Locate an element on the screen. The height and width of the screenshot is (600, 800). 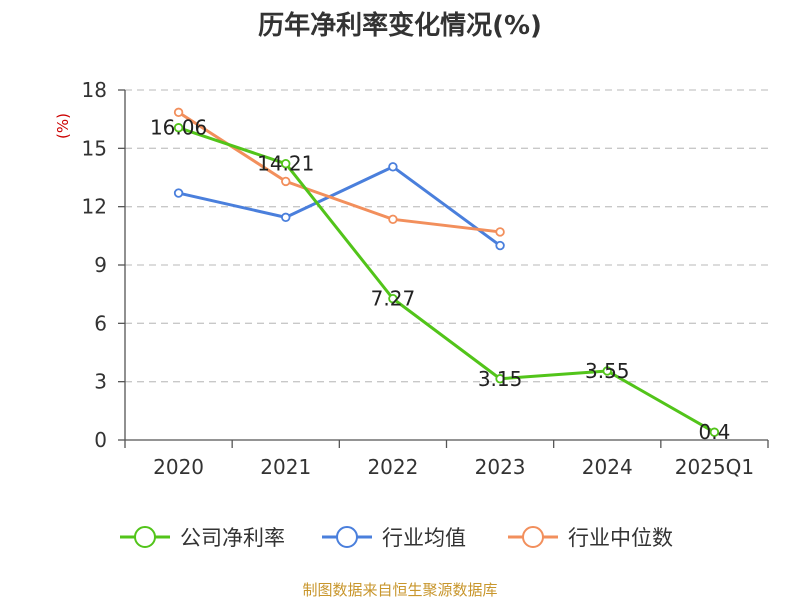
chart-title: 历年净利率变化情况(%) is located at coordinates (400, 25).